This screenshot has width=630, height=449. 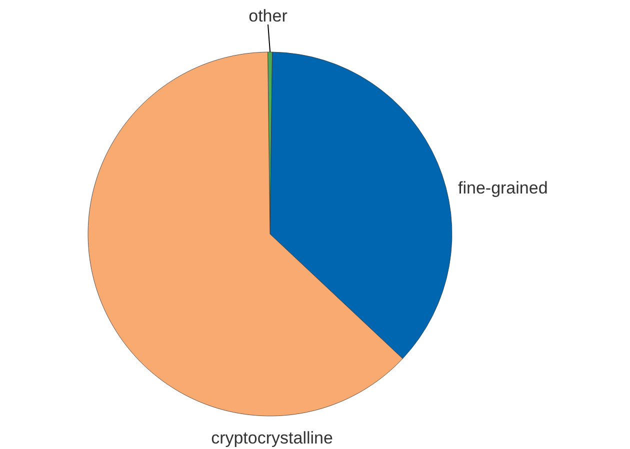 I want to click on slice-label: other, so click(x=268, y=16).